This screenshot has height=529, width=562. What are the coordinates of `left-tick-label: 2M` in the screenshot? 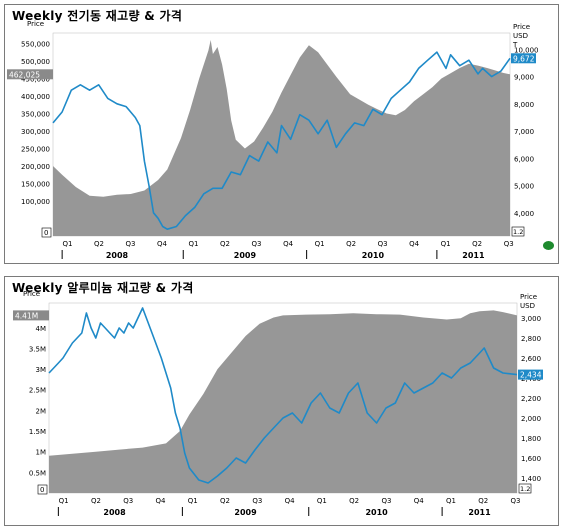 It's located at (41, 411).